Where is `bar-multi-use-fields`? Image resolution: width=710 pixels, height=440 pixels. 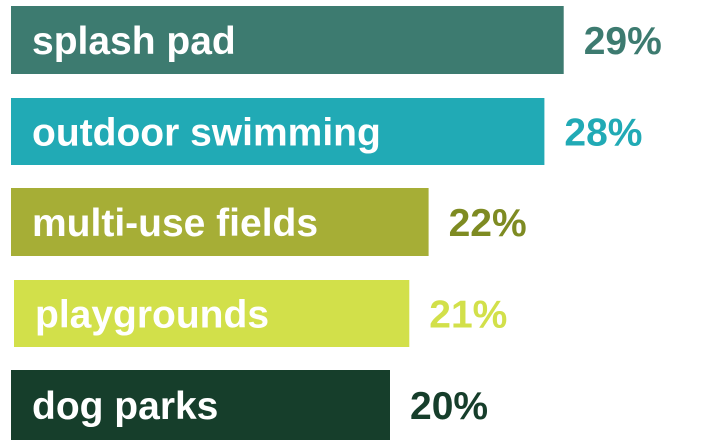 bar-multi-use-fields is located at coordinates (220, 222).